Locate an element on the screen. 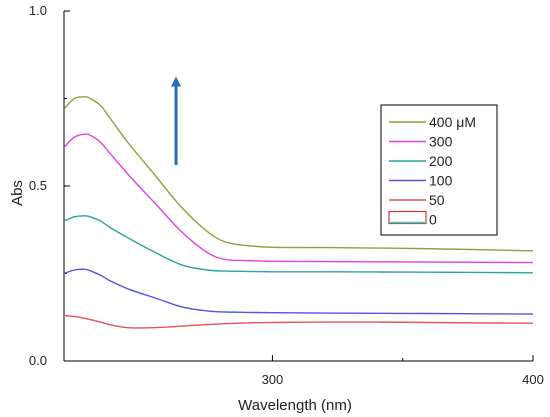  legend-label-4: 50 is located at coordinates (437, 200).